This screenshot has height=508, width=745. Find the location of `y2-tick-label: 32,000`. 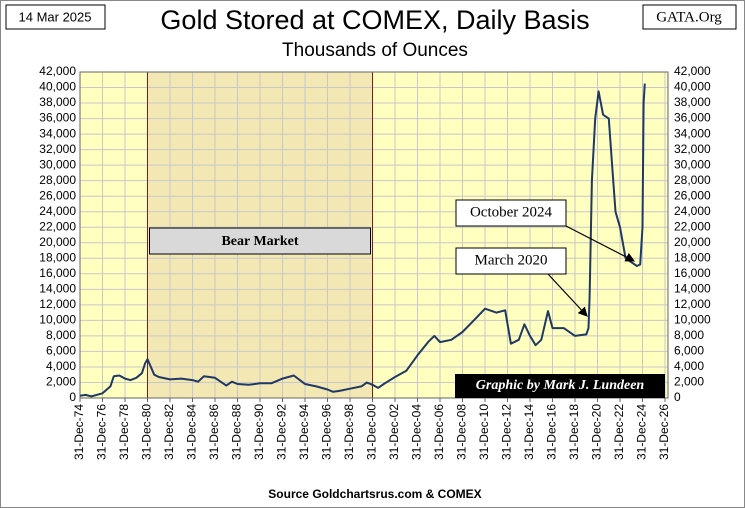

y2-tick-label: 32,000 is located at coordinates (692, 149).